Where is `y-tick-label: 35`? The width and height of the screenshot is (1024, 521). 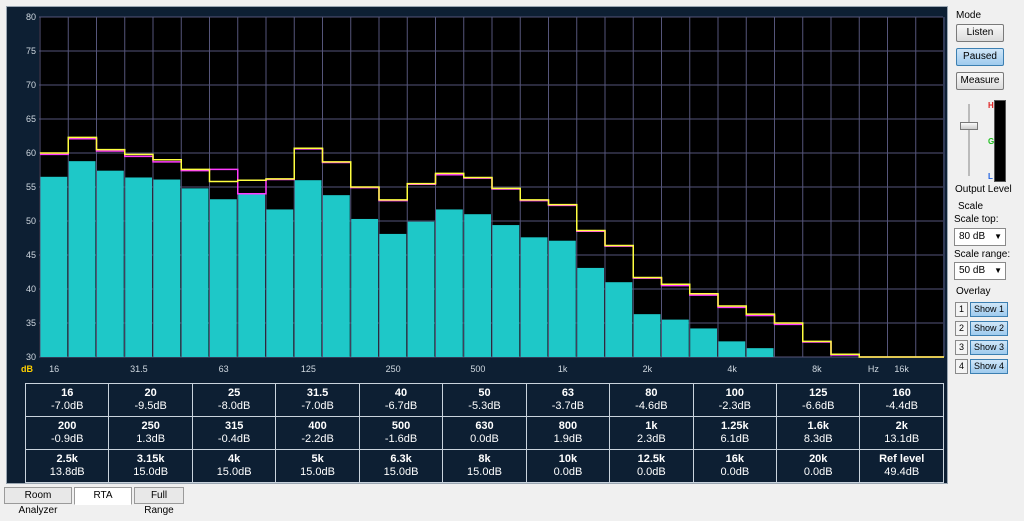 y-tick-label: 35 is located at coordinates (31, 323).